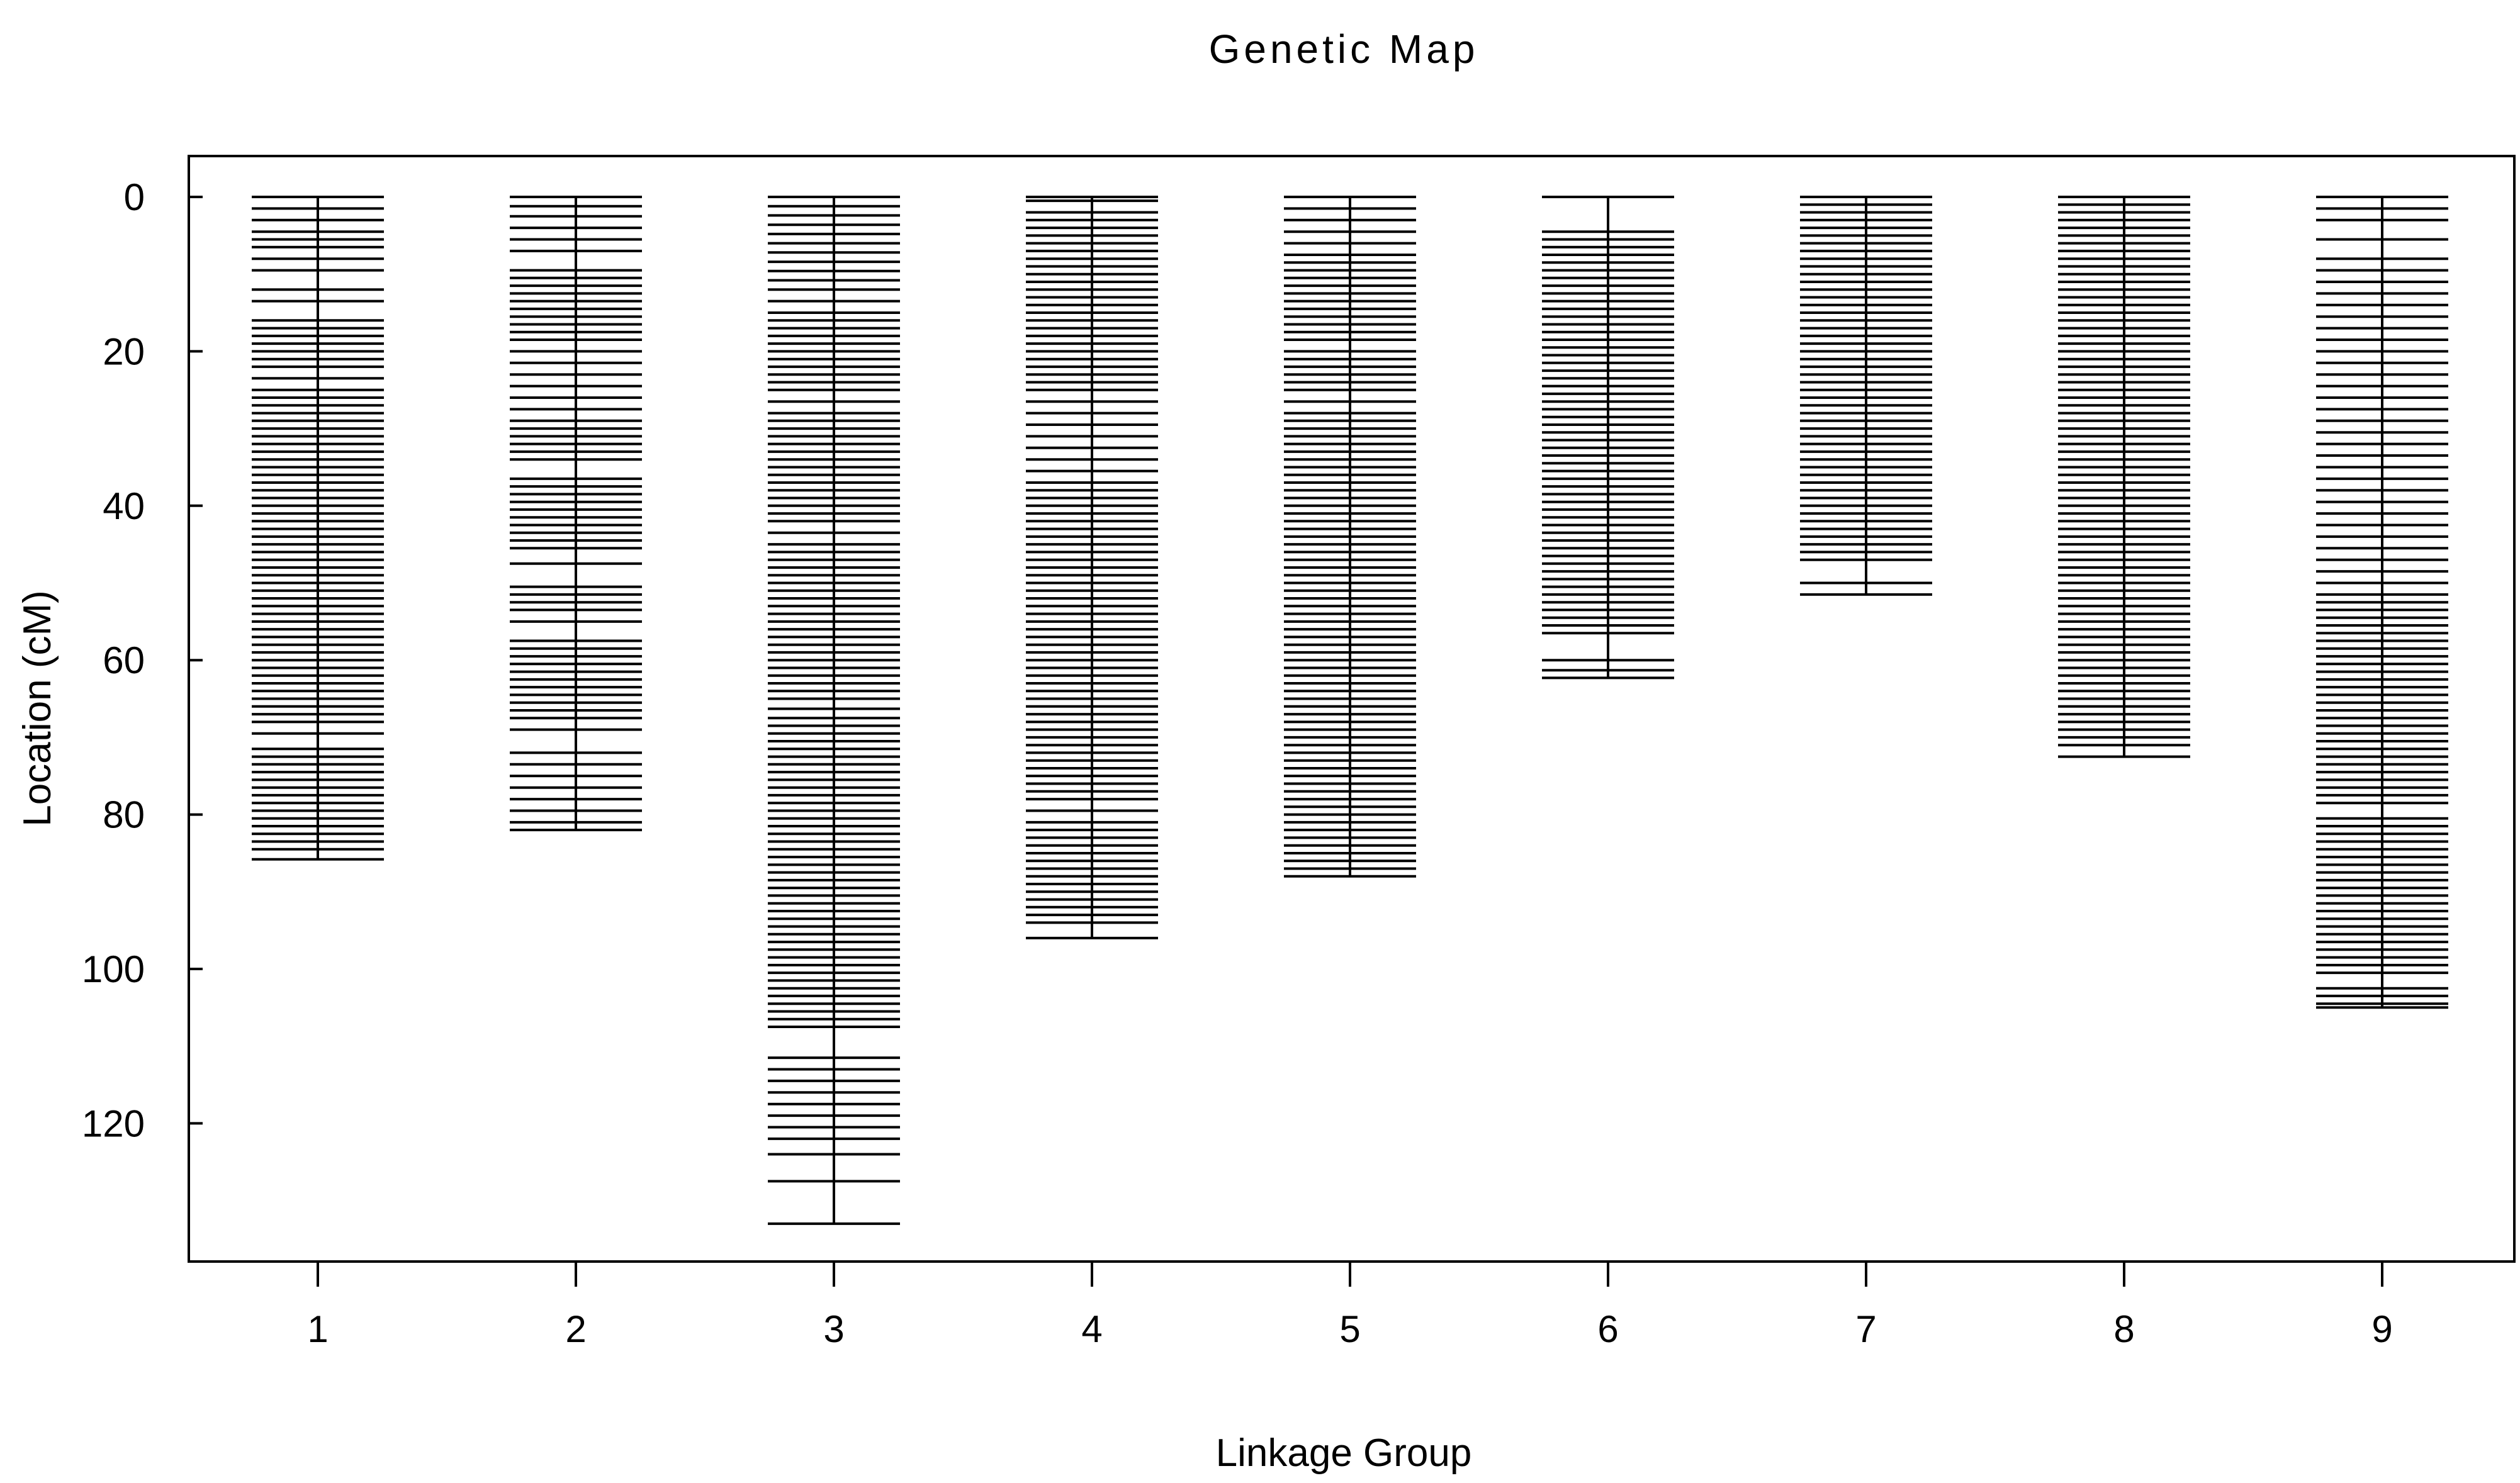  Describe the element at coordinates (1350, 1306) in the screenshot. I see `x-axis: 1 2 3 4 5 6 7 8 9` at that location.